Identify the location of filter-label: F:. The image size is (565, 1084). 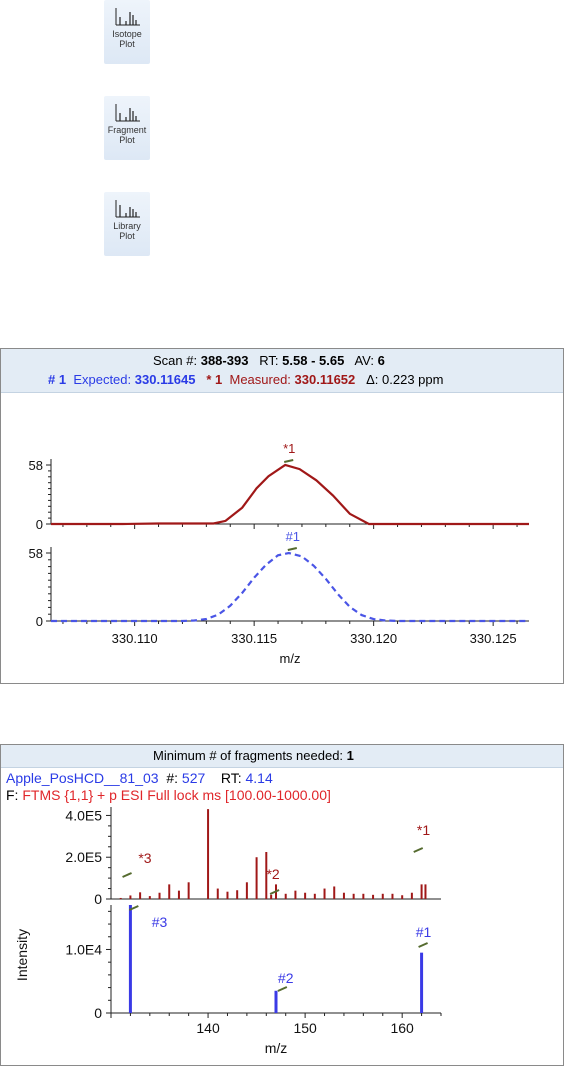
(12, 795).